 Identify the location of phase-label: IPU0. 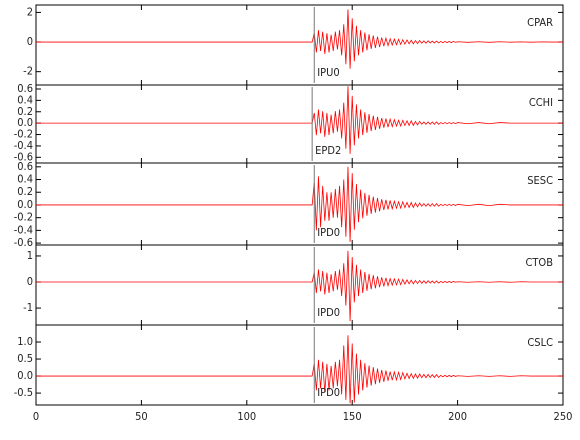
(328, 72).